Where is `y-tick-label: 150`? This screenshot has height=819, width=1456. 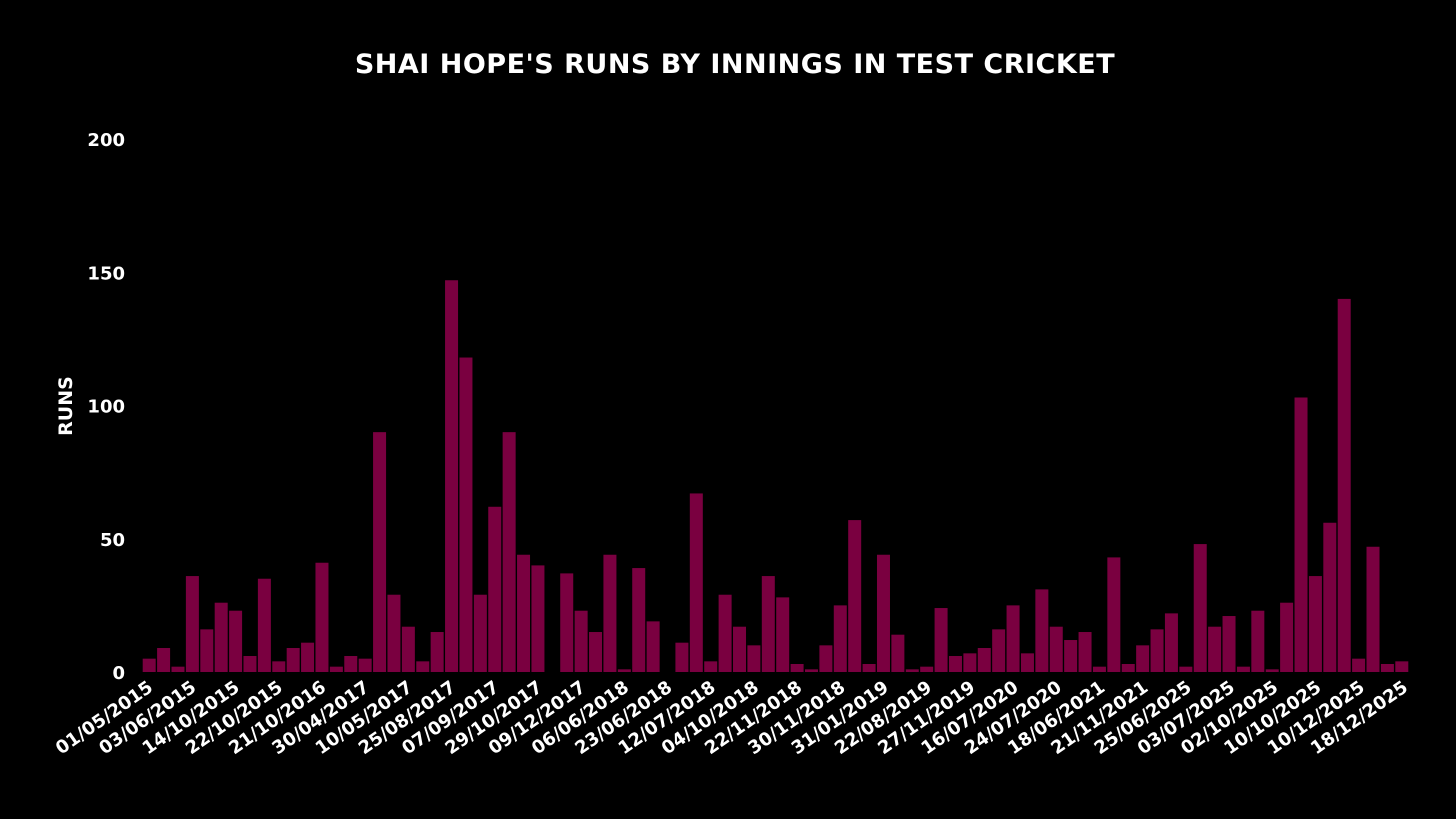 y-tick-label: 150 is located at coordinates (106, 273).